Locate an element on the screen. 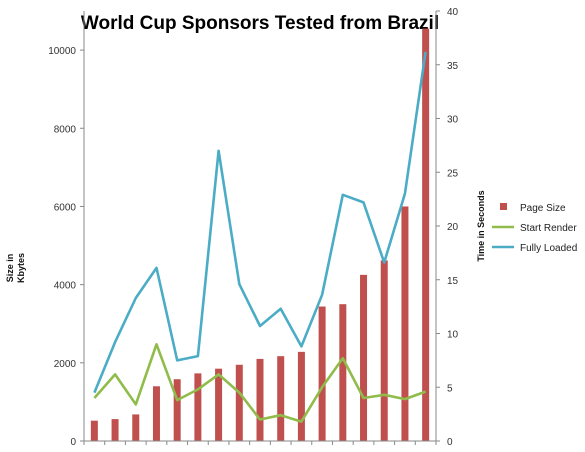  y-axis-left-title-line-1: Size in is located at coordinates (10, 268).